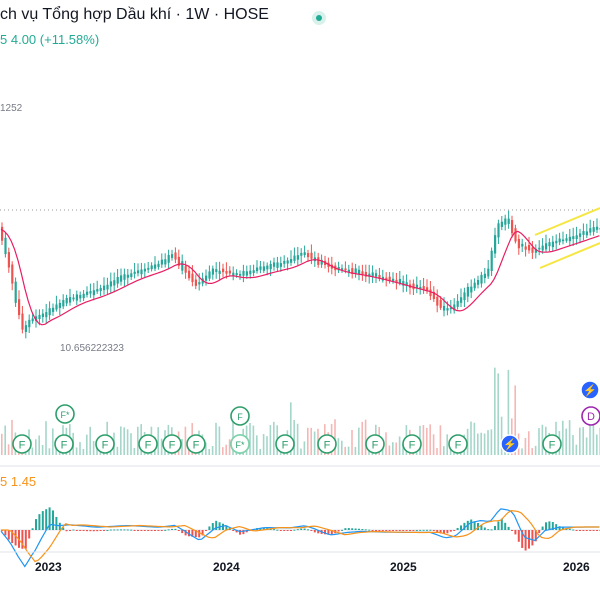 This screenshot has width=600, height=600. Describe the element at coordinates (49, 39) in the screenshot. I see `price-change: 5 4.00 (+11.58%)` at that location.